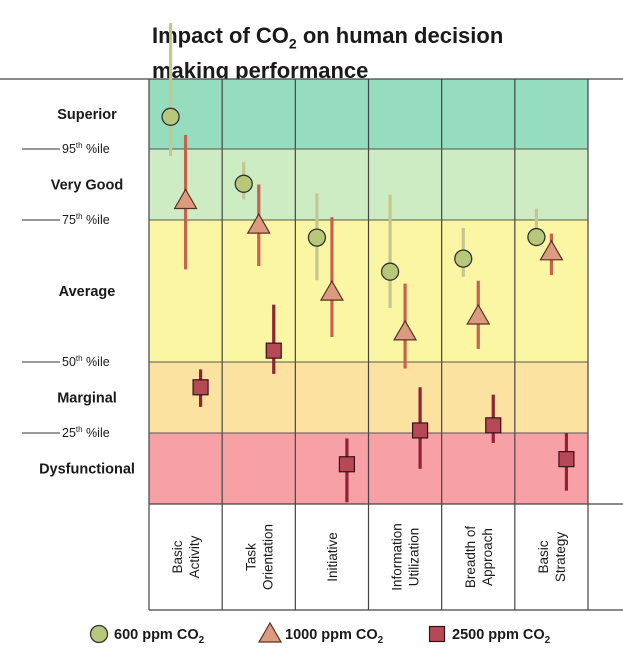  I want to click on legend-label-2500-ppm-co2: 2500 ppm CO2, so click(501, 636).